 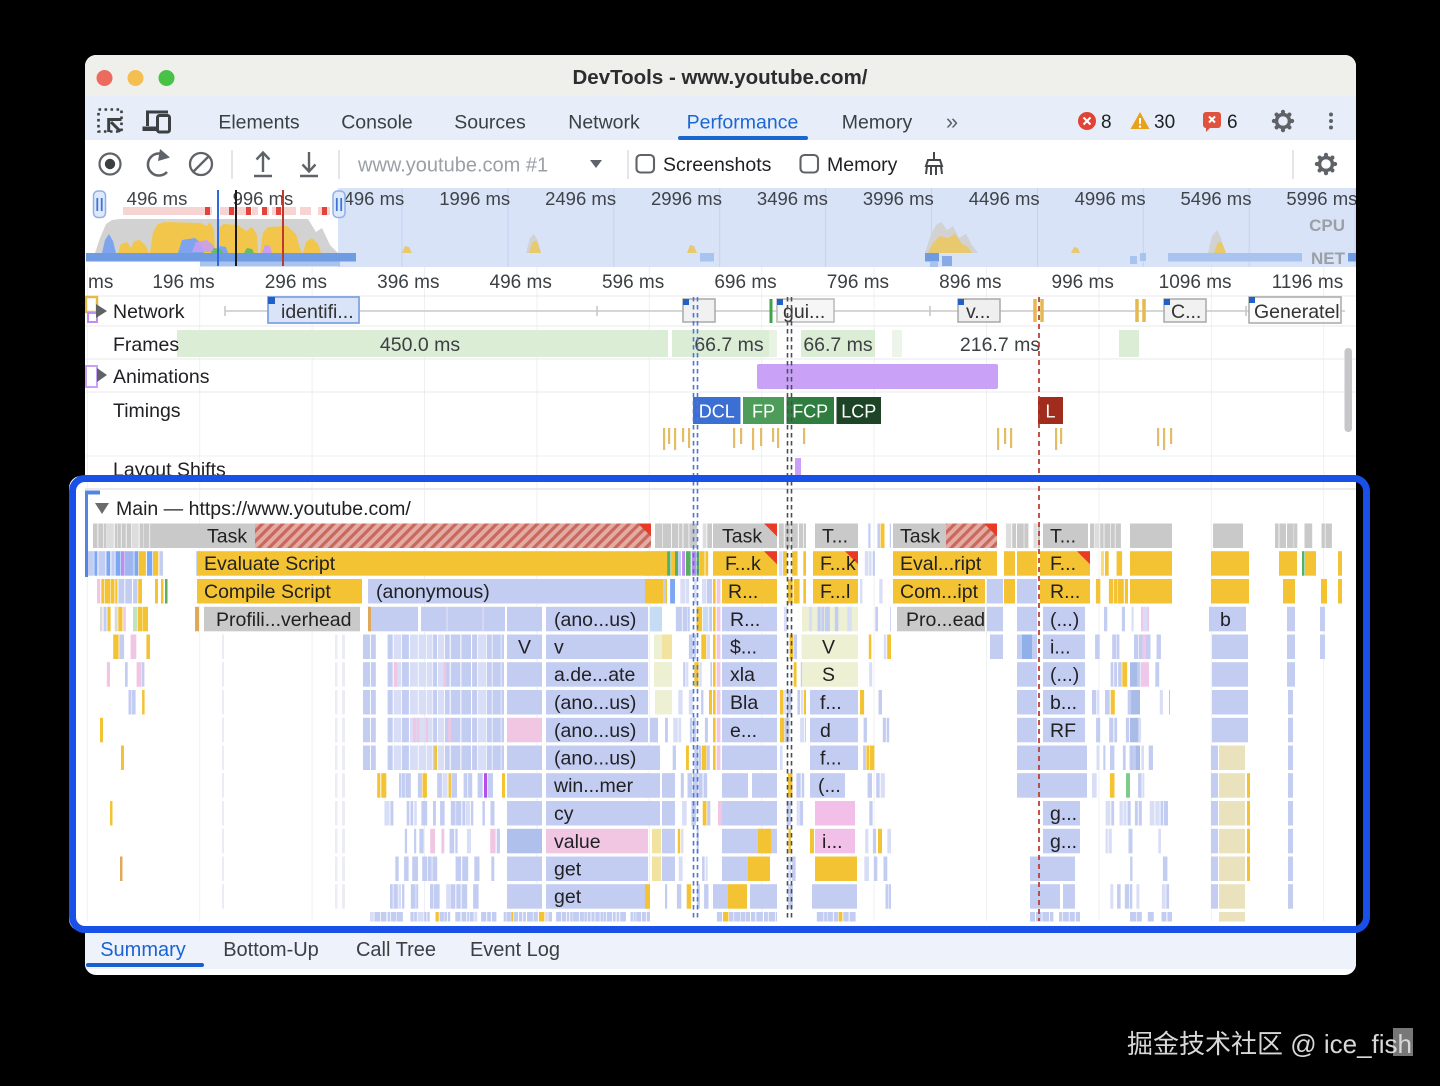 What do you see at coordinates (1216, 198) in the screenshot?
I see `svg-text: 5496 ms` at bounding box center [1216, 198].